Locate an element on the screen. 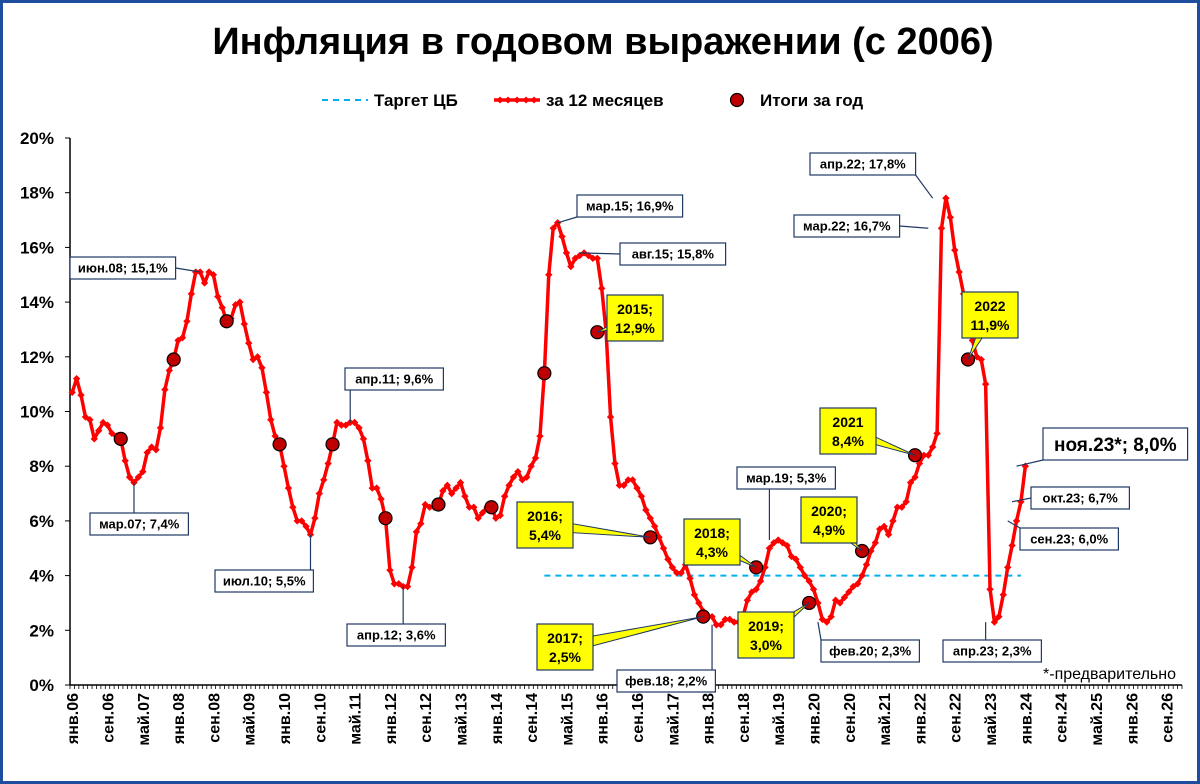  x-tick-label: сен.14 is located at coordinates (532, 718).